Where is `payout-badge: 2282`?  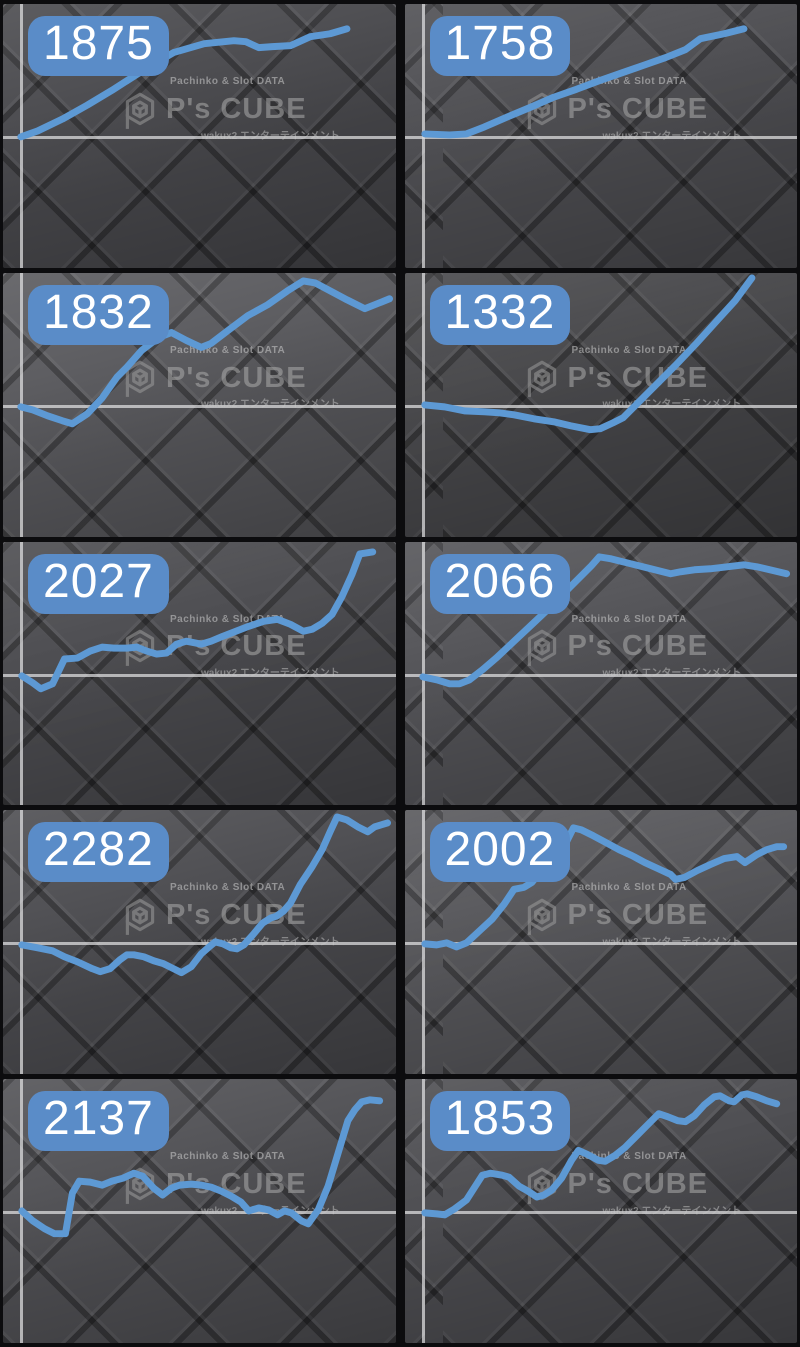 payout-badge: 2282 is located at coordinates (98, 852).